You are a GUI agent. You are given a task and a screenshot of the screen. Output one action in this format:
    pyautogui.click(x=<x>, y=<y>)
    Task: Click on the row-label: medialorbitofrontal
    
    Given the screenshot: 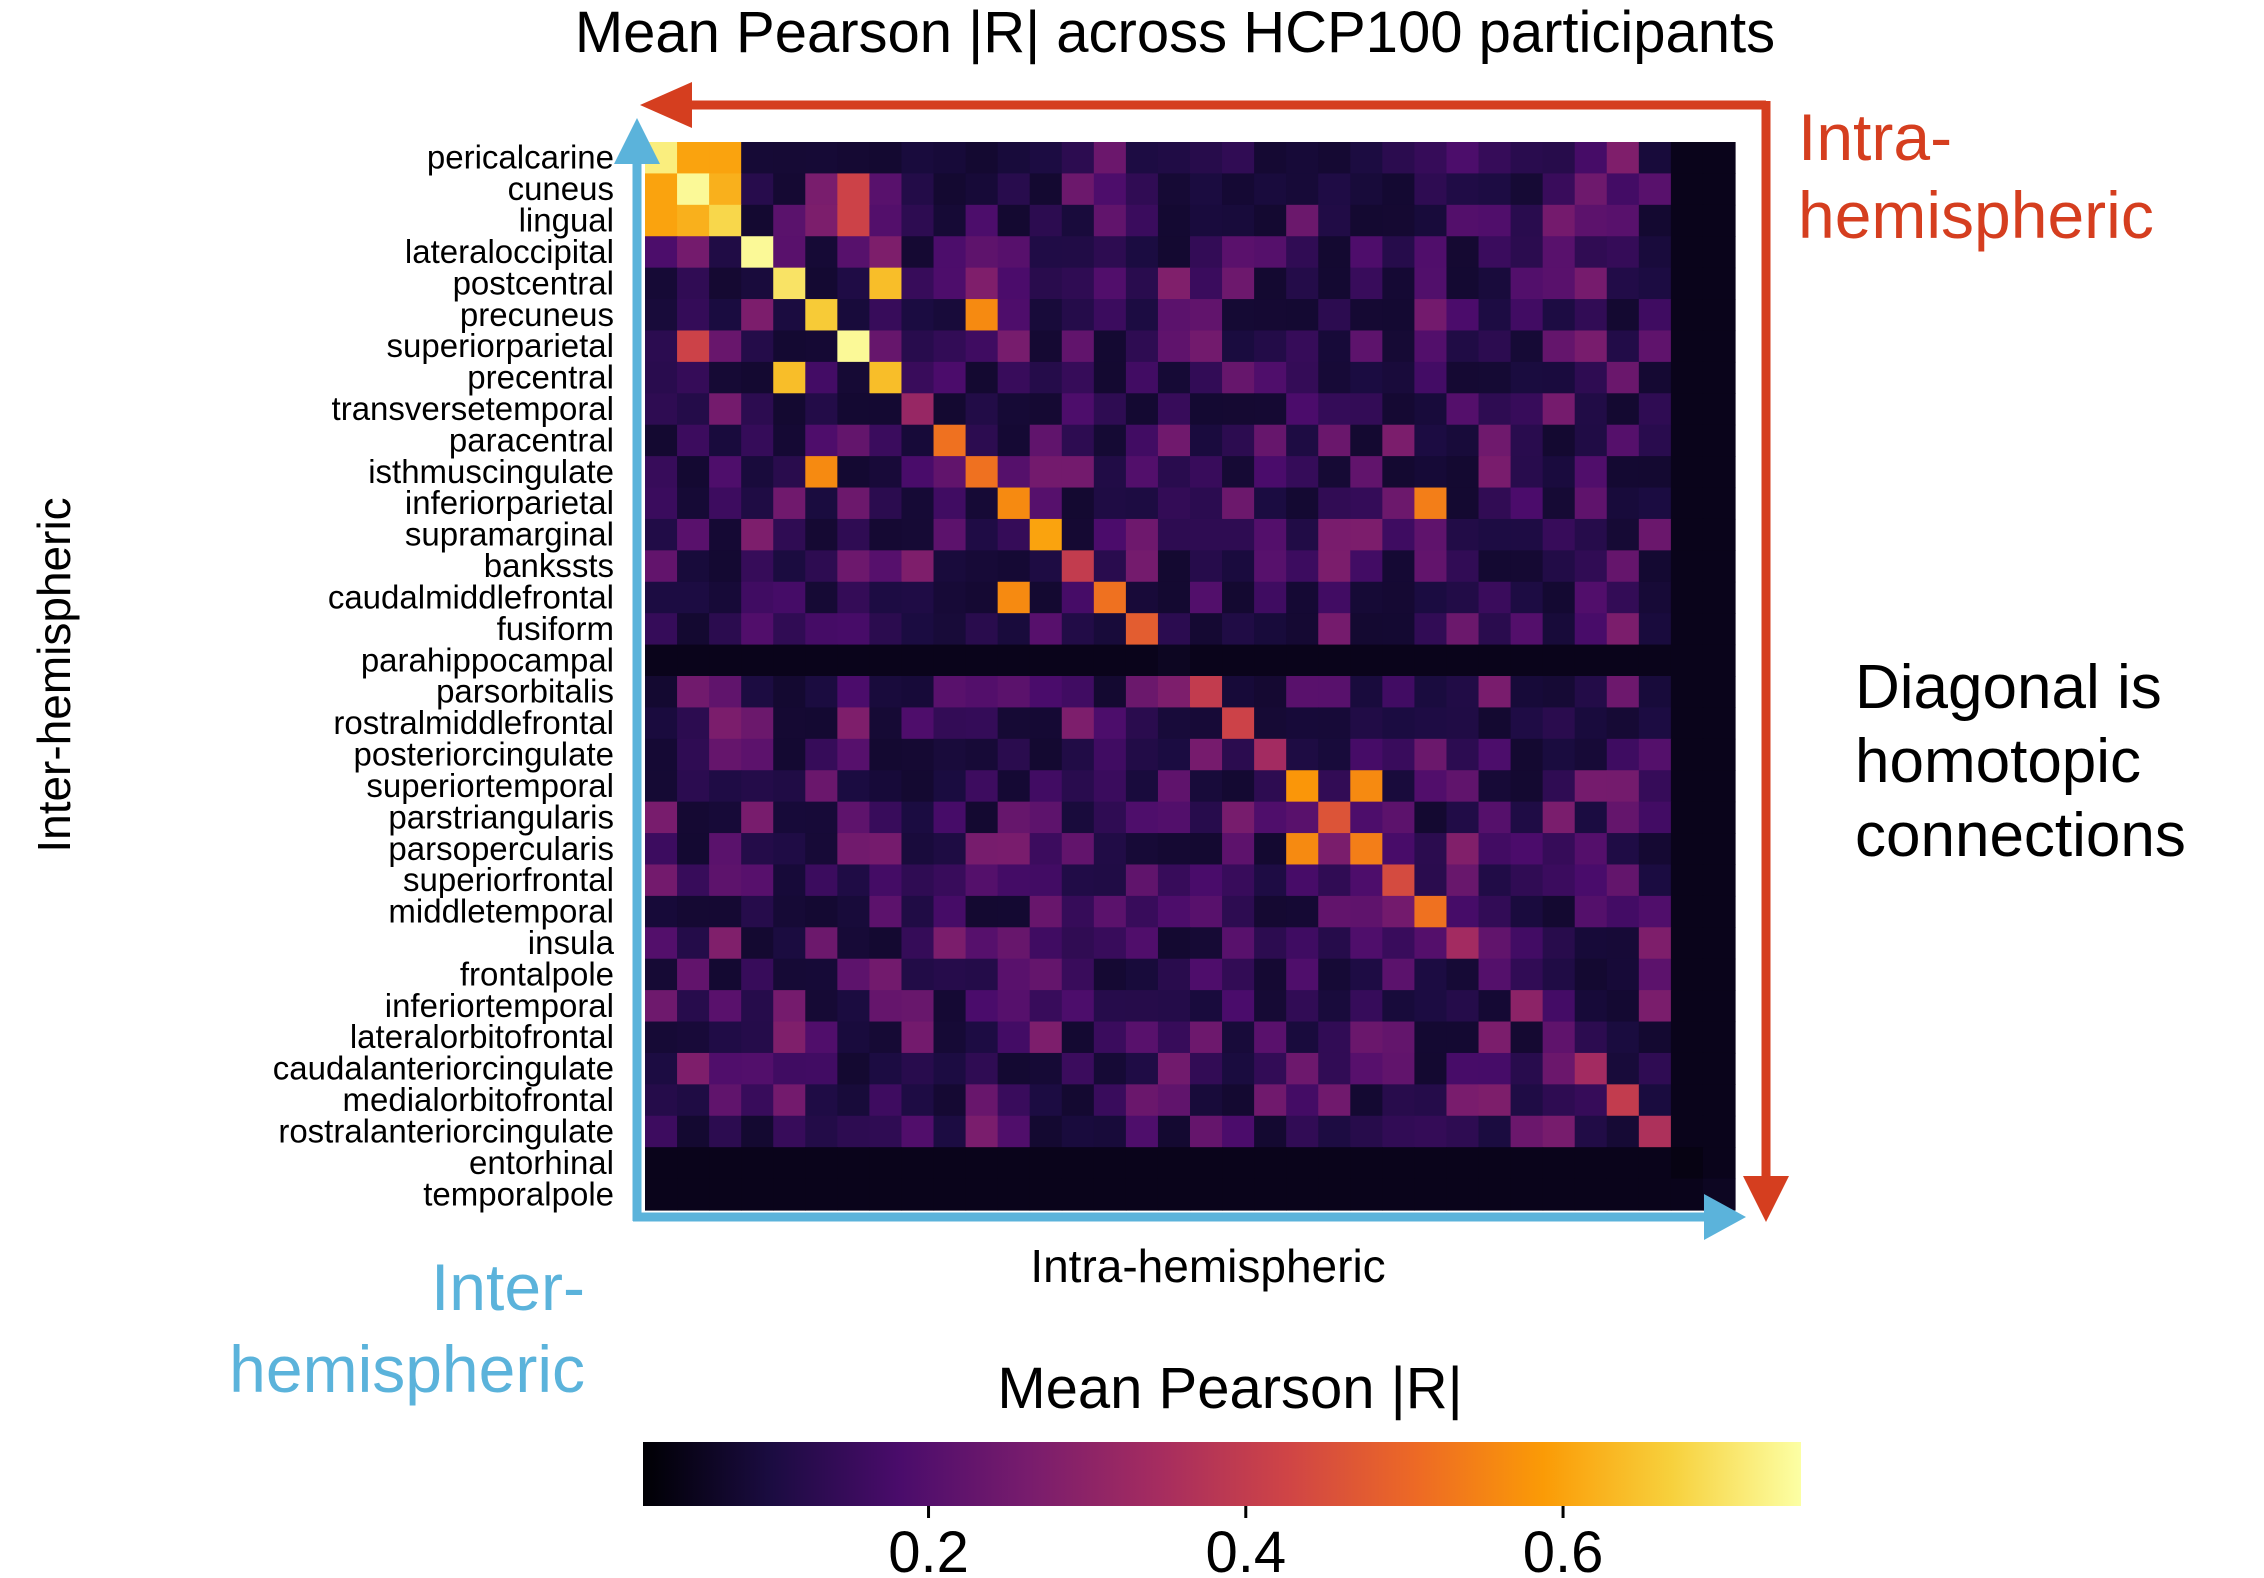 What is the action you would take?
    pyautogui.click(x=478, y=1099)
    